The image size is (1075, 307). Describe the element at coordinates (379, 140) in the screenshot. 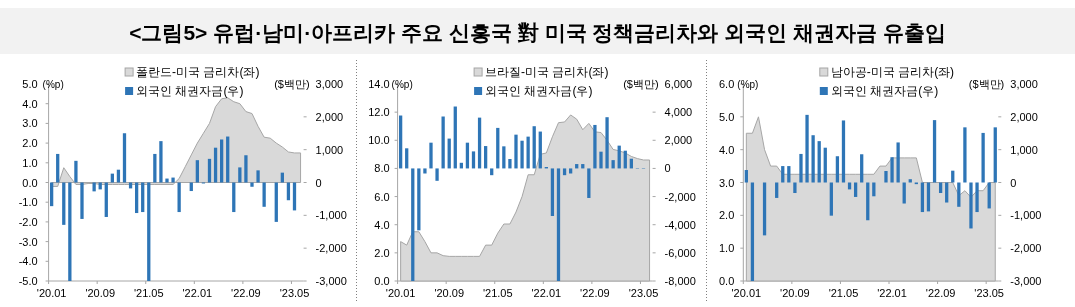

I see `y-tick-label: 10.0` at that location.